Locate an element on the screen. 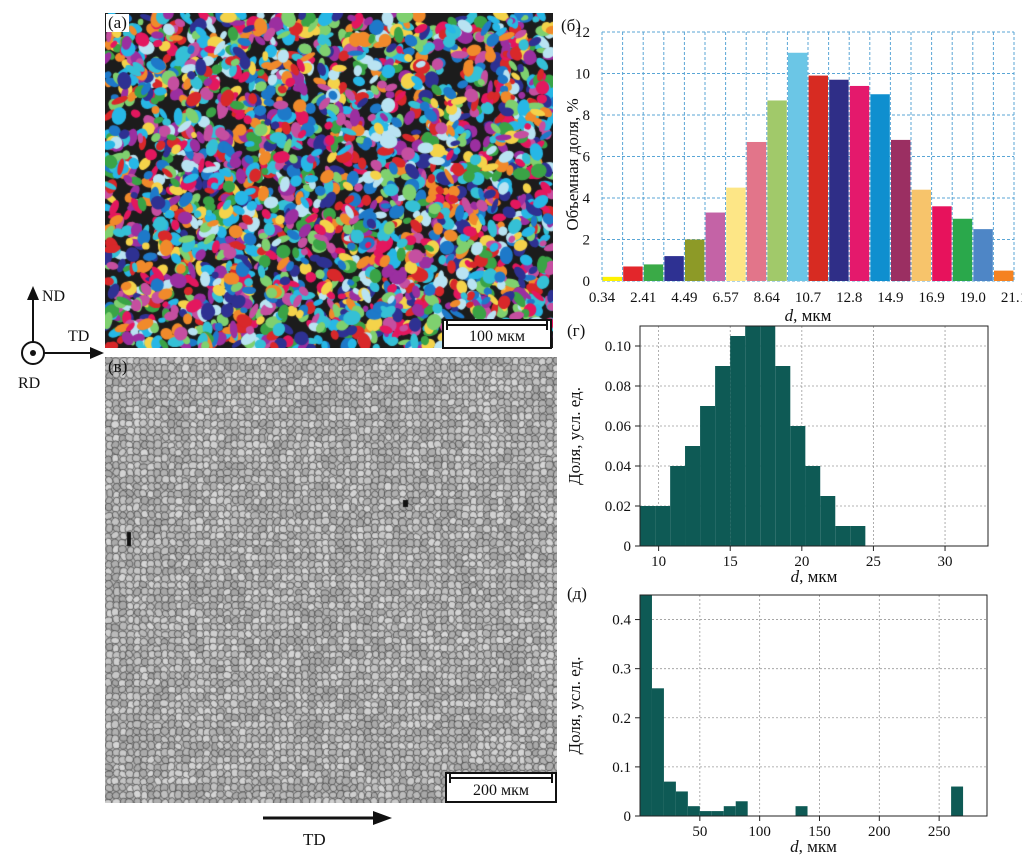 The image size is (1025, 867). chart-b-xtick: 8.64 is located at coordinates (767, 298).